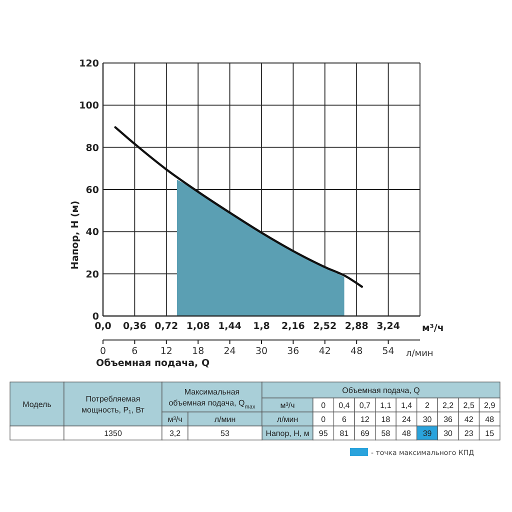 The height and width of the screenshot is (512, 512). I want to click on text: 42, so click(469, 419).